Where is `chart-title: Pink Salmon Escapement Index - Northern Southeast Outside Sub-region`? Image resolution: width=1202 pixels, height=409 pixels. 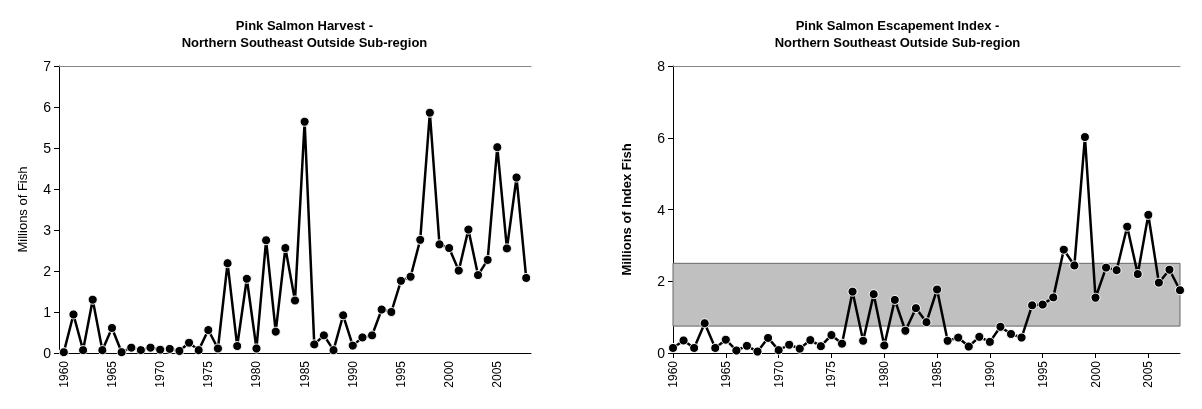
chart-title: Pink Salmon Escapement Index - Northern Southeast Outside Sub-region is located at coordinates (897, 34).